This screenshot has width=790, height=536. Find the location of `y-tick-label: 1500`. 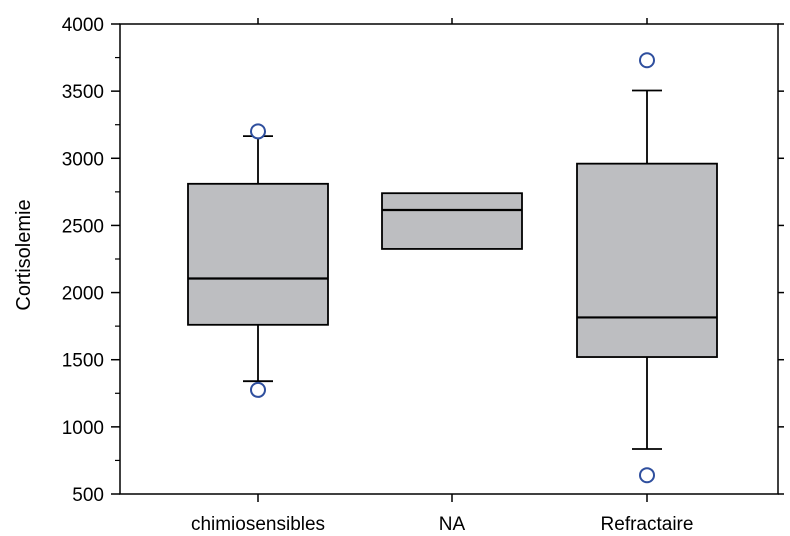

y-tick-label: 1500 is located at coordinates (83, 361).